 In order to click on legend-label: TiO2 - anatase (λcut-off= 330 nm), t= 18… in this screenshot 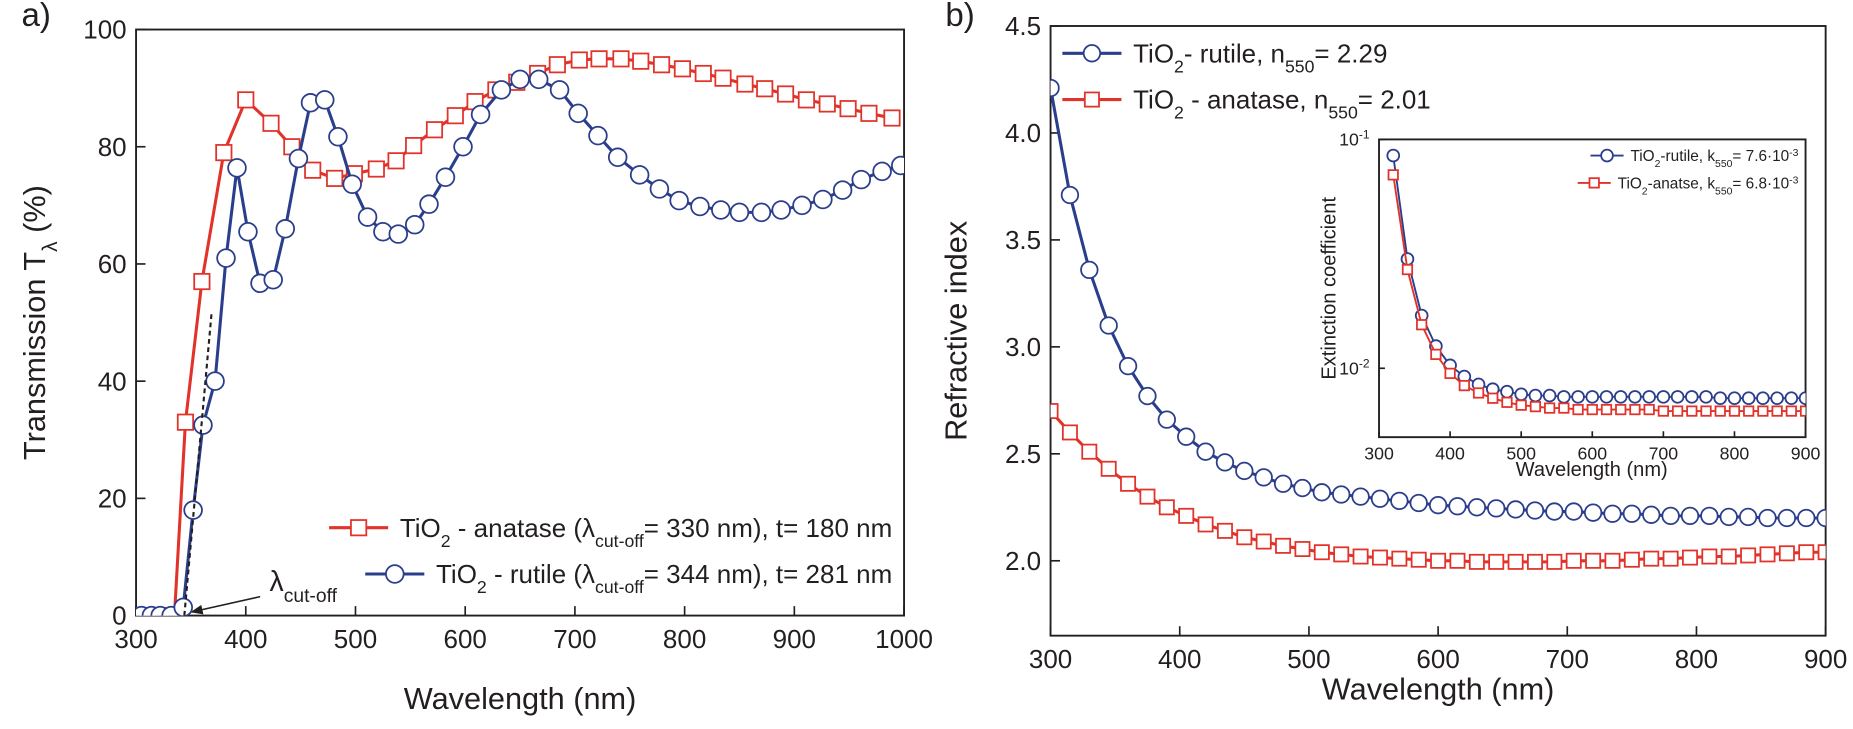, I will do `click(646, 532)`.